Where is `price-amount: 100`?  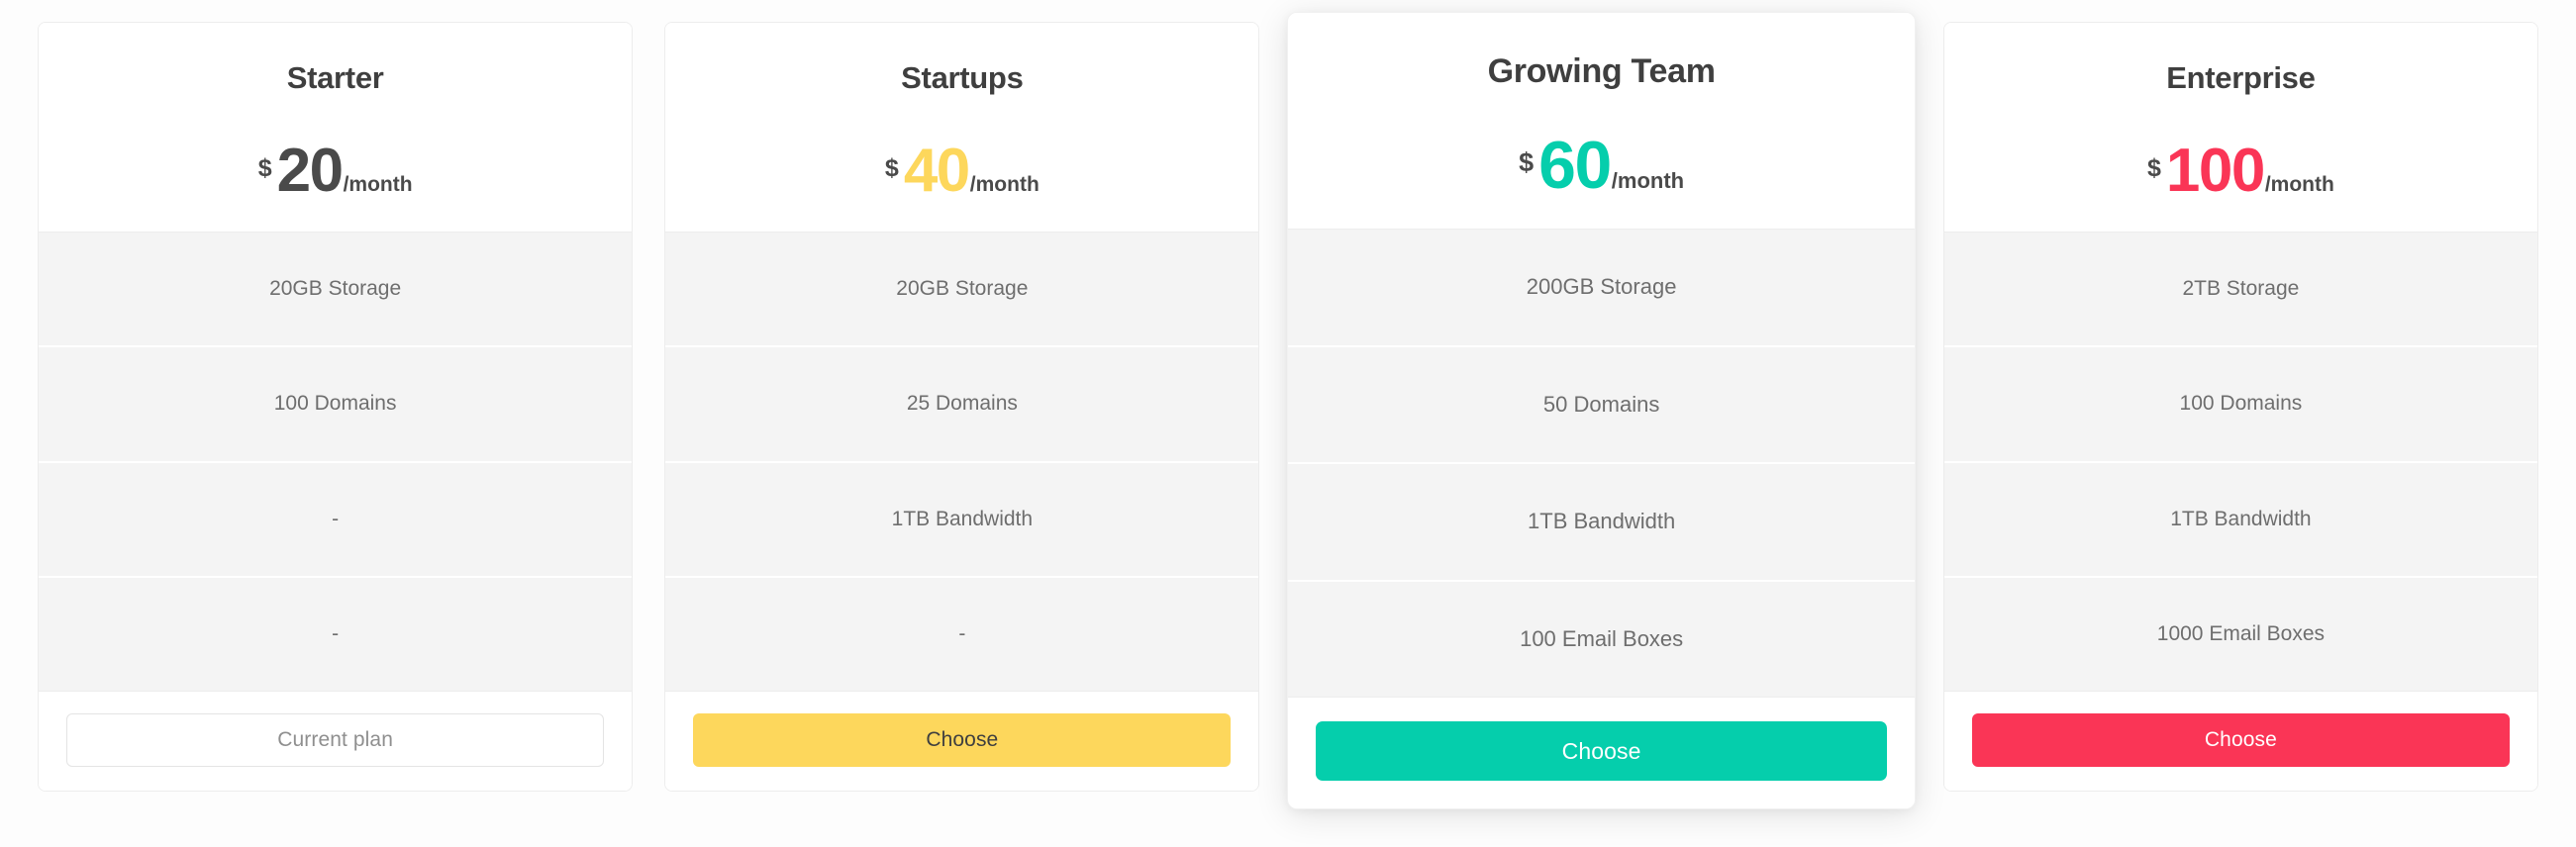 price-amount: 100 is located at coordinates (2215, 171).